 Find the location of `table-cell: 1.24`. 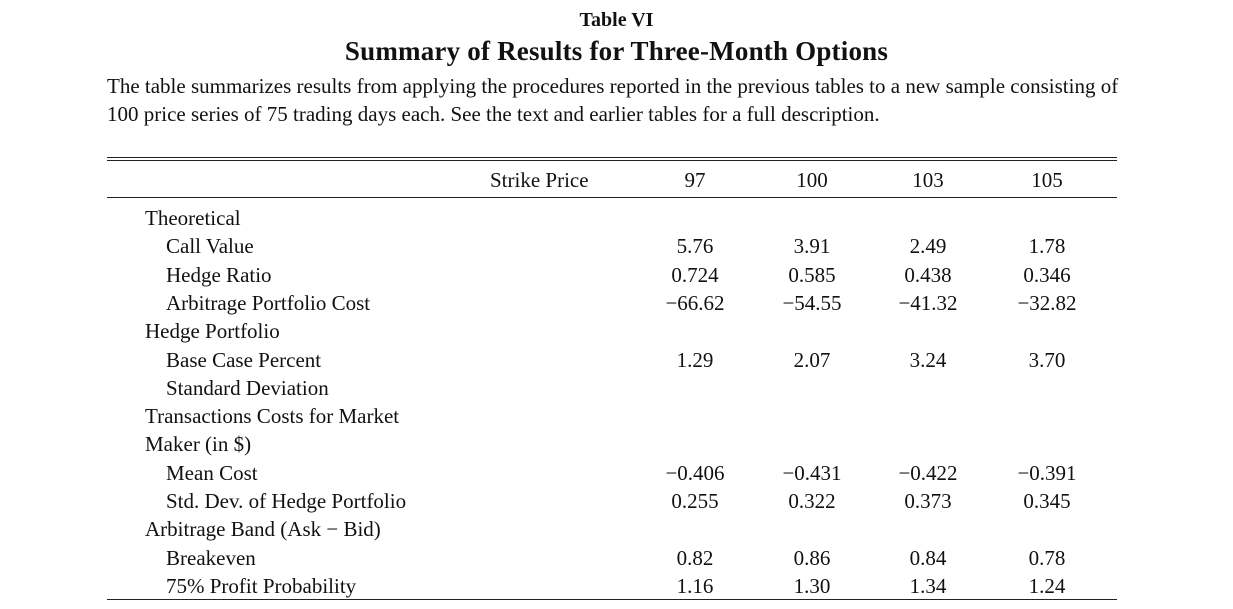

table-cell: 1.24 is located at coordinates (1047, 586).